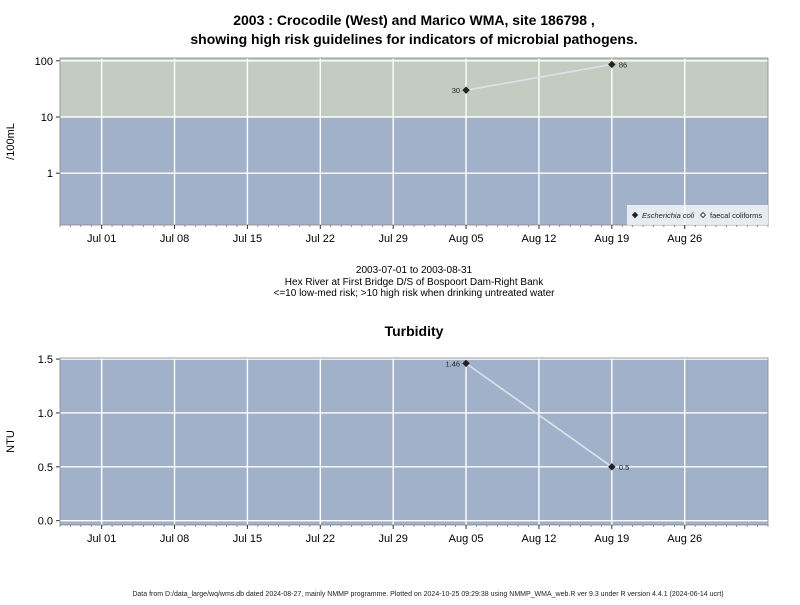 The image size is (800, 605). I want to click on data-label: 30, so click(456, 90).